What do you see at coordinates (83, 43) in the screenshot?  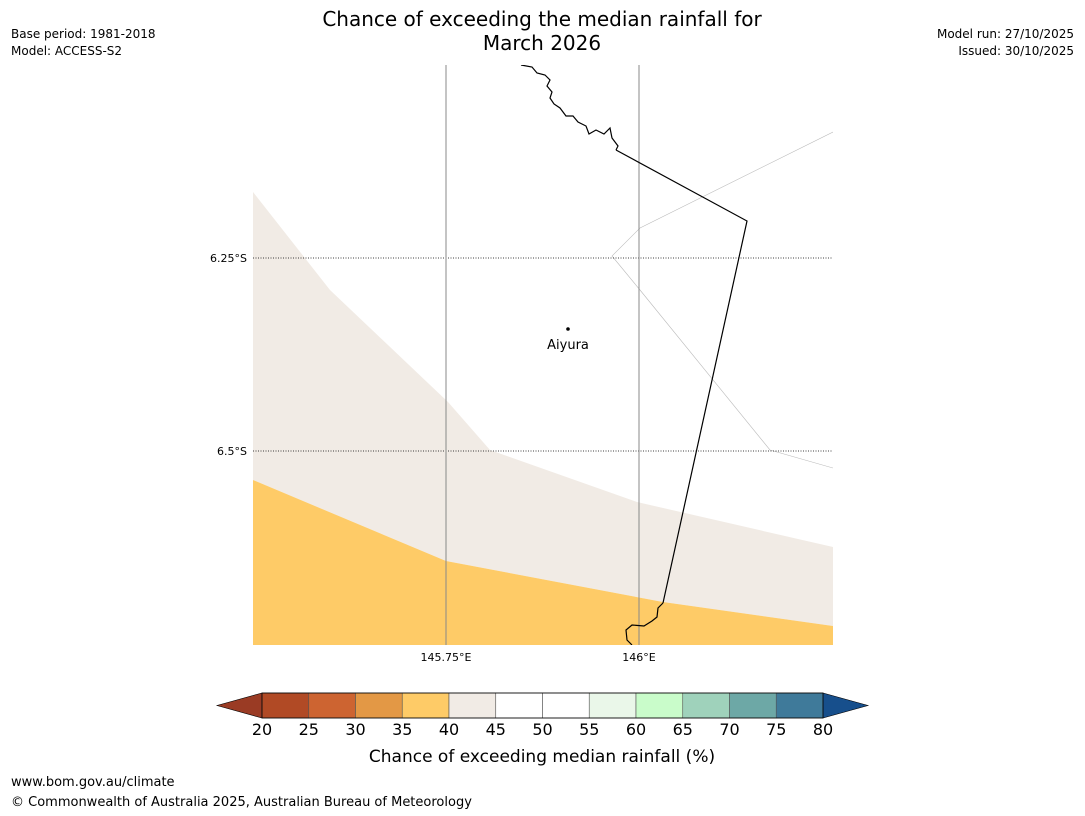 I see `meta-left: Base period: 1981-2018 Model: ACCESS-S2` at bounding box center [83, 43].